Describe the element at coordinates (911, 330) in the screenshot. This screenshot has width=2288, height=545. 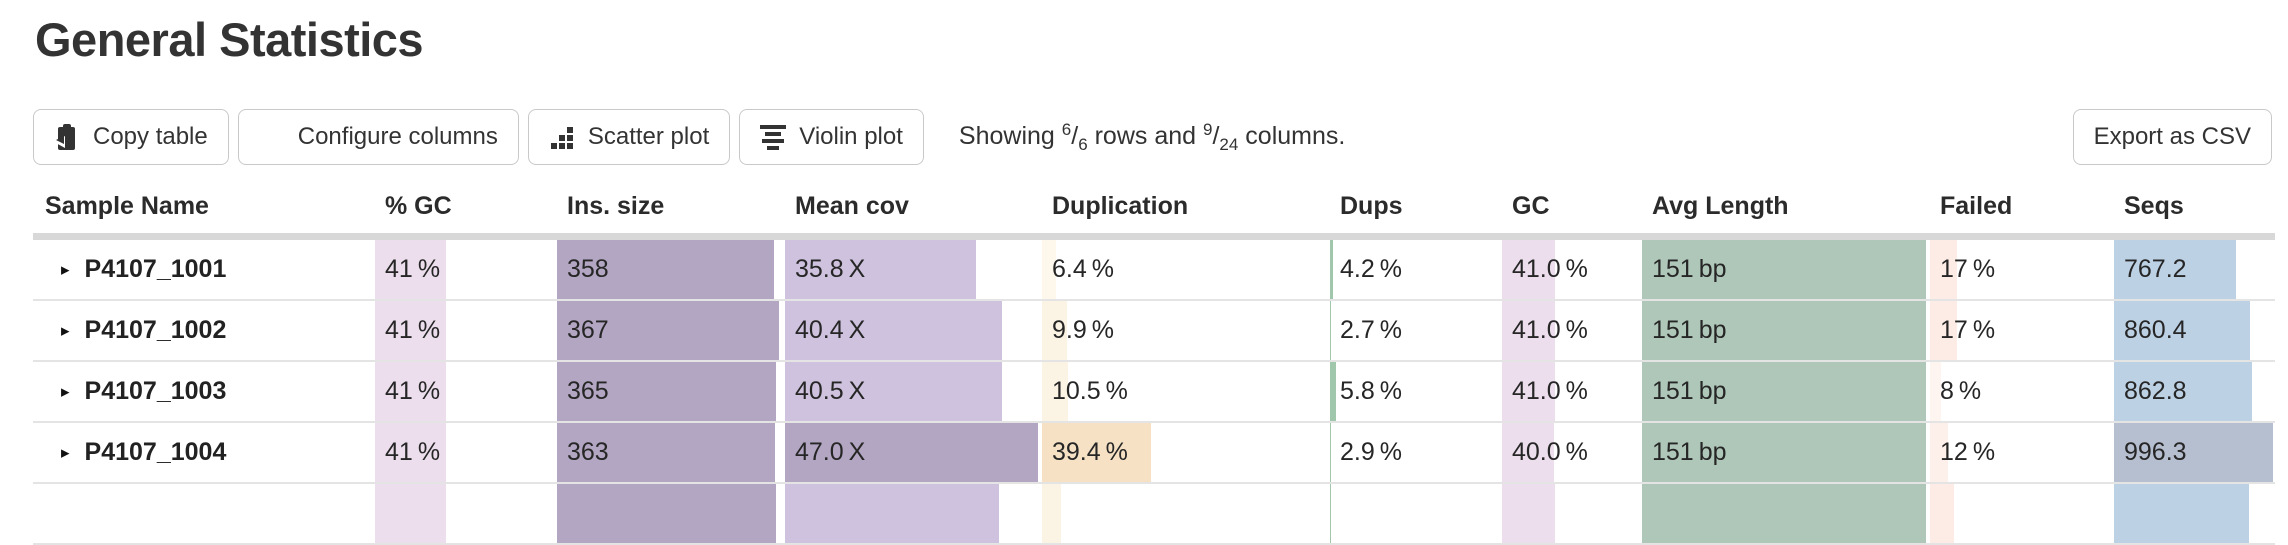
I see `table-cell: 40.4 X` at that location.